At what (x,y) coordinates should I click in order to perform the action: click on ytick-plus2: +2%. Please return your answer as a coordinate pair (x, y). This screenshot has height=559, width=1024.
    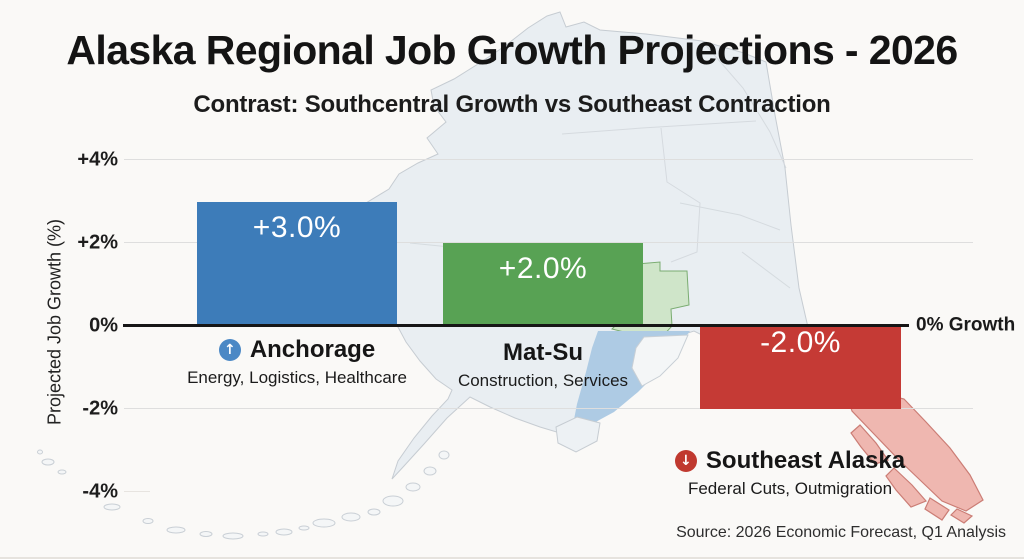
    Looking at the image, I should click on (97, 242).